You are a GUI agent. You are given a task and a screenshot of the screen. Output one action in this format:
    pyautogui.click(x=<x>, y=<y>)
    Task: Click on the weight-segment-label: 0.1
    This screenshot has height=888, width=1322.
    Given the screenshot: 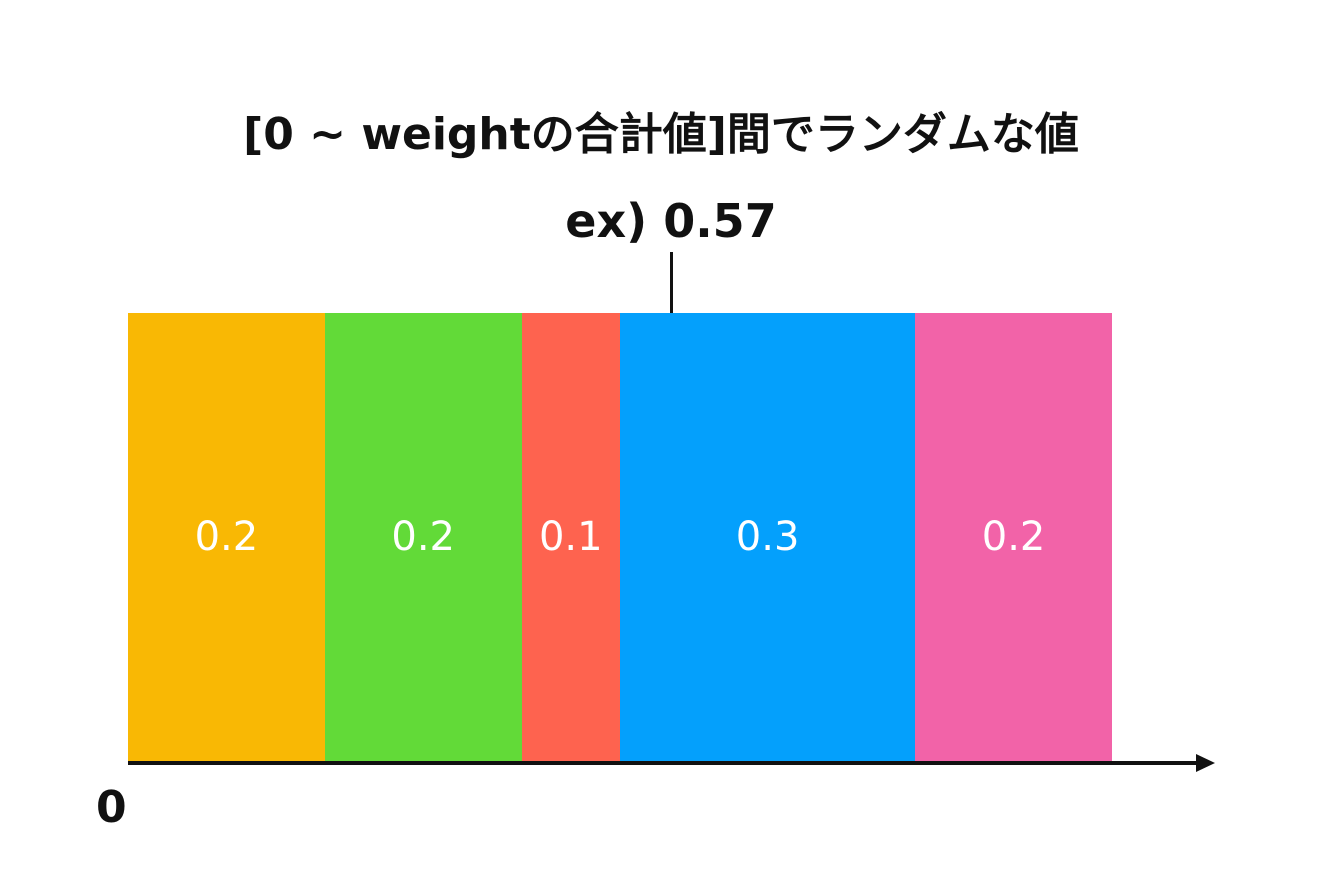 What is the action you would take?
    pyautogui.click(x=570, y=537)
    